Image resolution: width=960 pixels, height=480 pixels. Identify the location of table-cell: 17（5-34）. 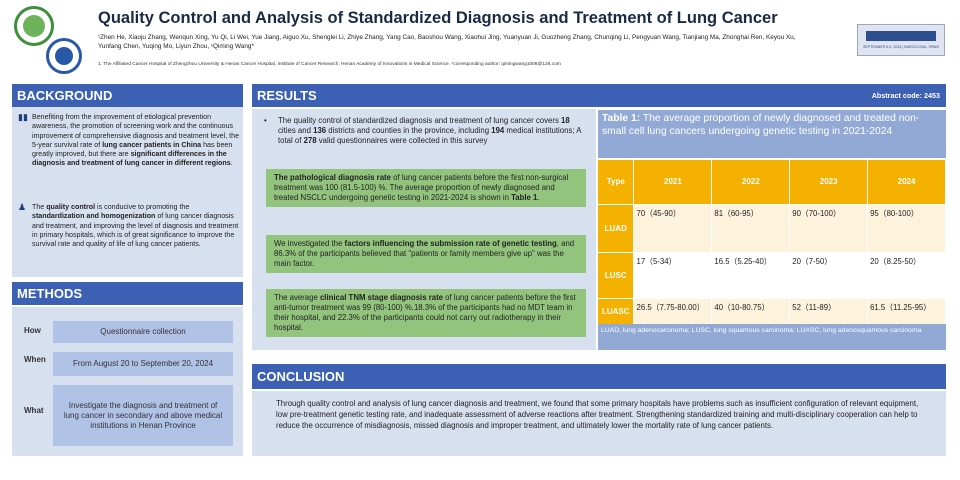
(673, 274).